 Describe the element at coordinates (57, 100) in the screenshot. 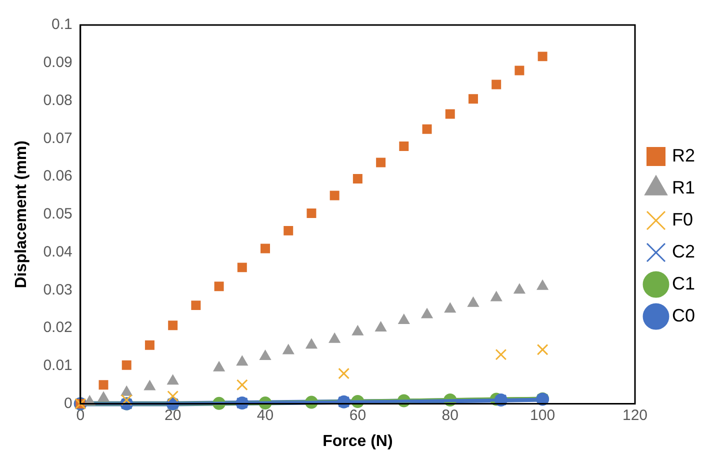

I see `y-tick-label: 0.08` at that location.